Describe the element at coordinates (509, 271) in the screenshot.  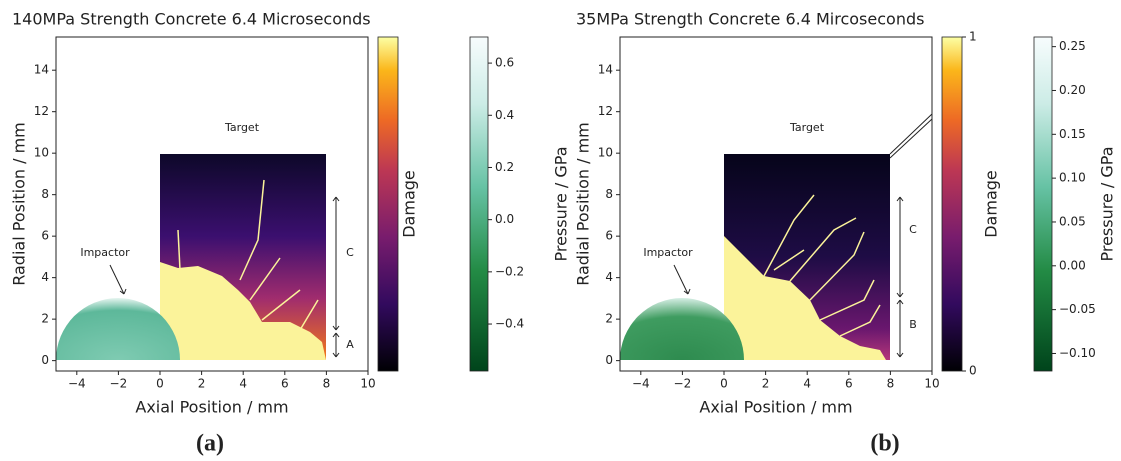
I see `colorbar-tick-label: −0.2` at that location.